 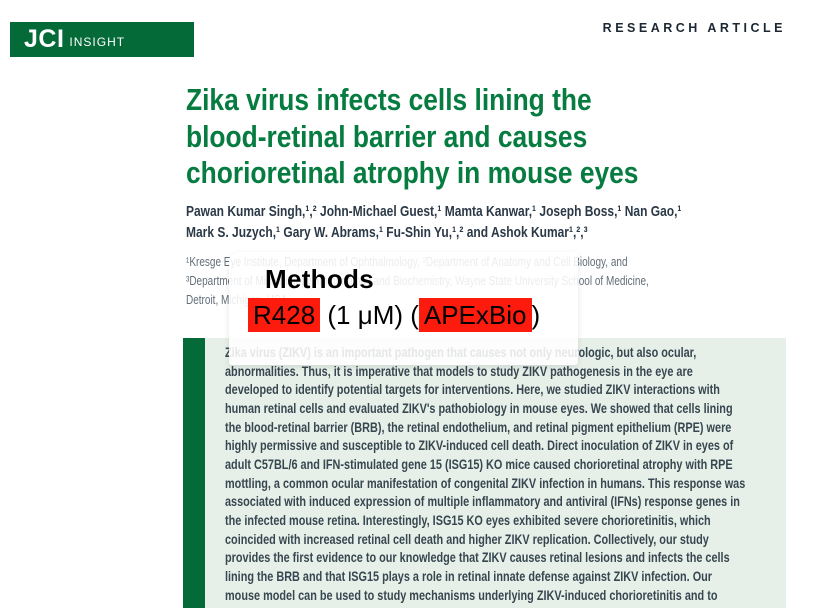 What do you see at coordinates (475, 315) in the screenshot?
I see `highlighted-term: APExBio` at bounding box center [475, 315].